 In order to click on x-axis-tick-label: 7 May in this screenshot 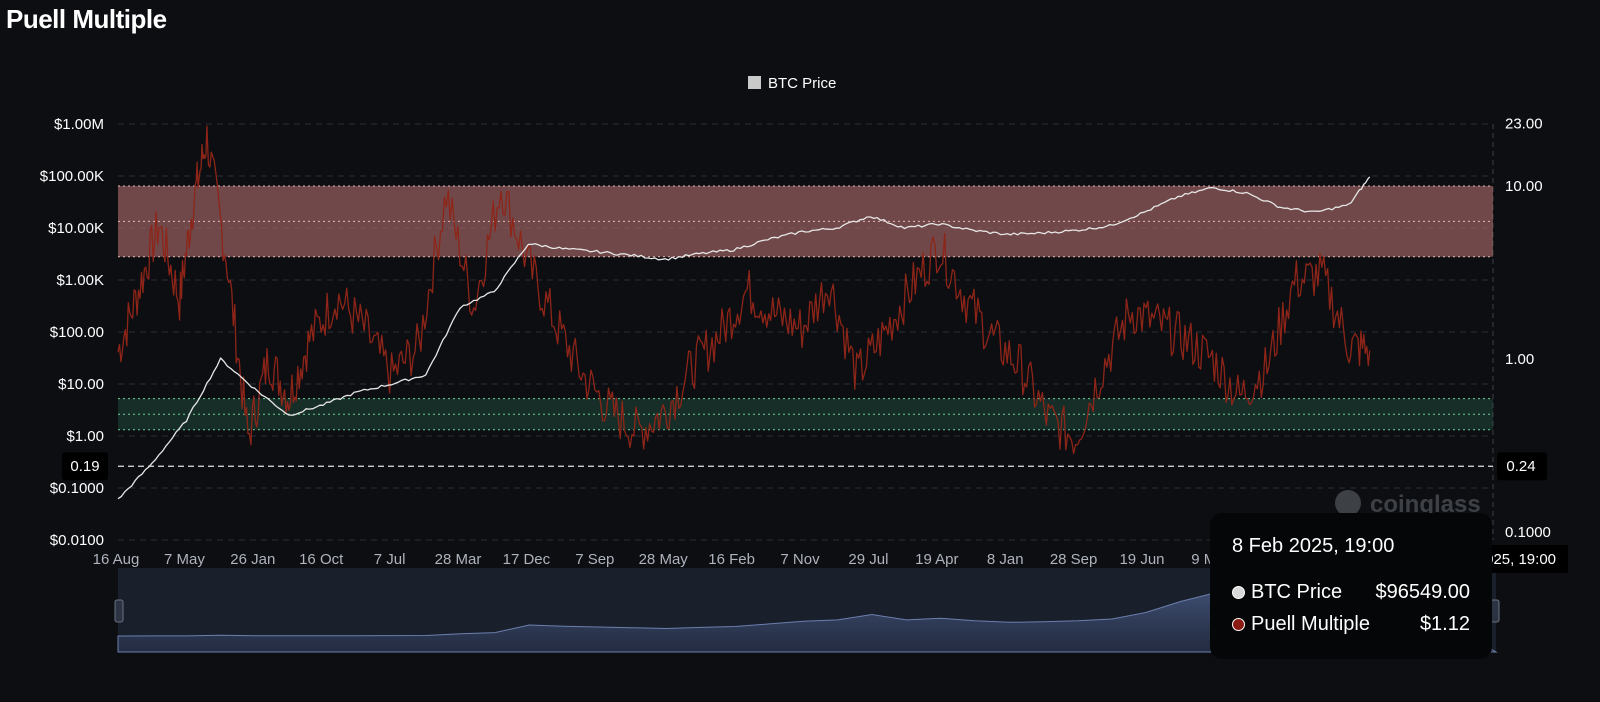, I will do `click(184, 559)`.